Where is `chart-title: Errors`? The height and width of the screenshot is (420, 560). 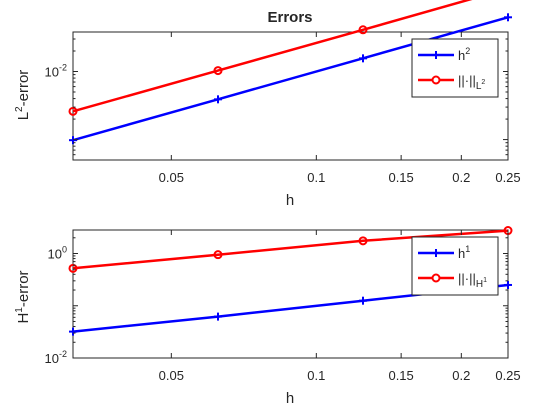 chart-title: Errors is located at coordinates (289, 17).